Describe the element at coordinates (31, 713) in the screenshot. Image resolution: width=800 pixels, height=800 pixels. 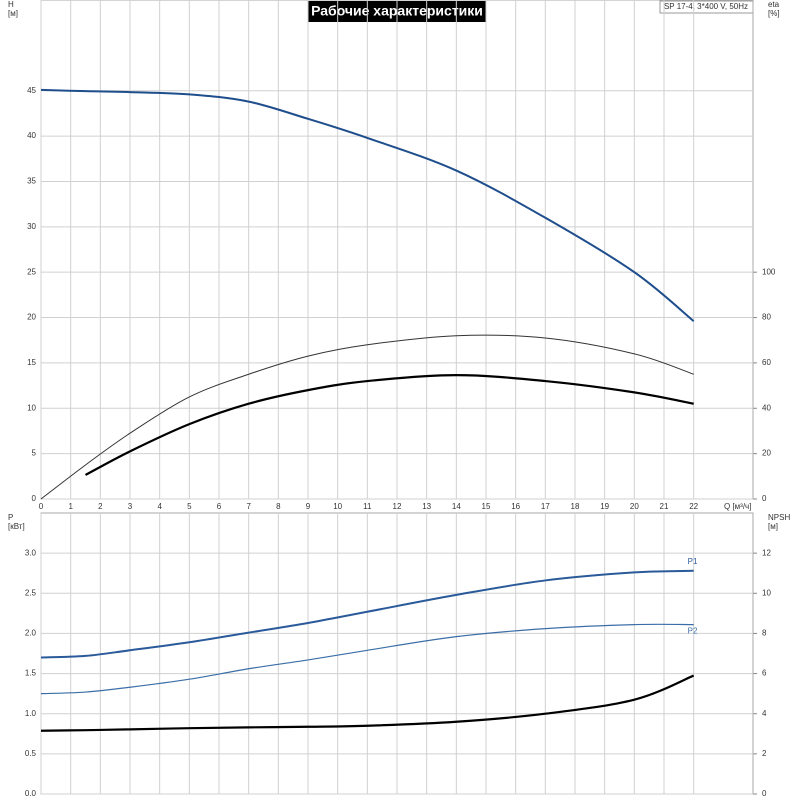
I see `y-tick-label: 1.0` at that location.